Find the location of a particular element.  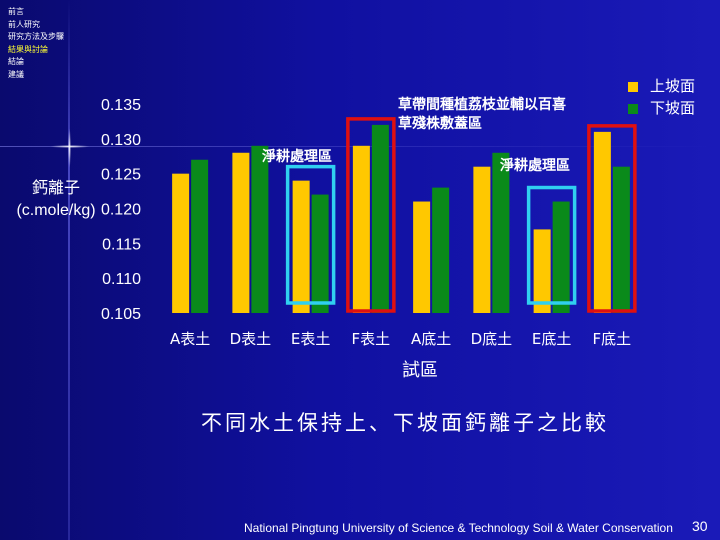

nav-item-preface: 前言 is located at coordinates (16, 11).